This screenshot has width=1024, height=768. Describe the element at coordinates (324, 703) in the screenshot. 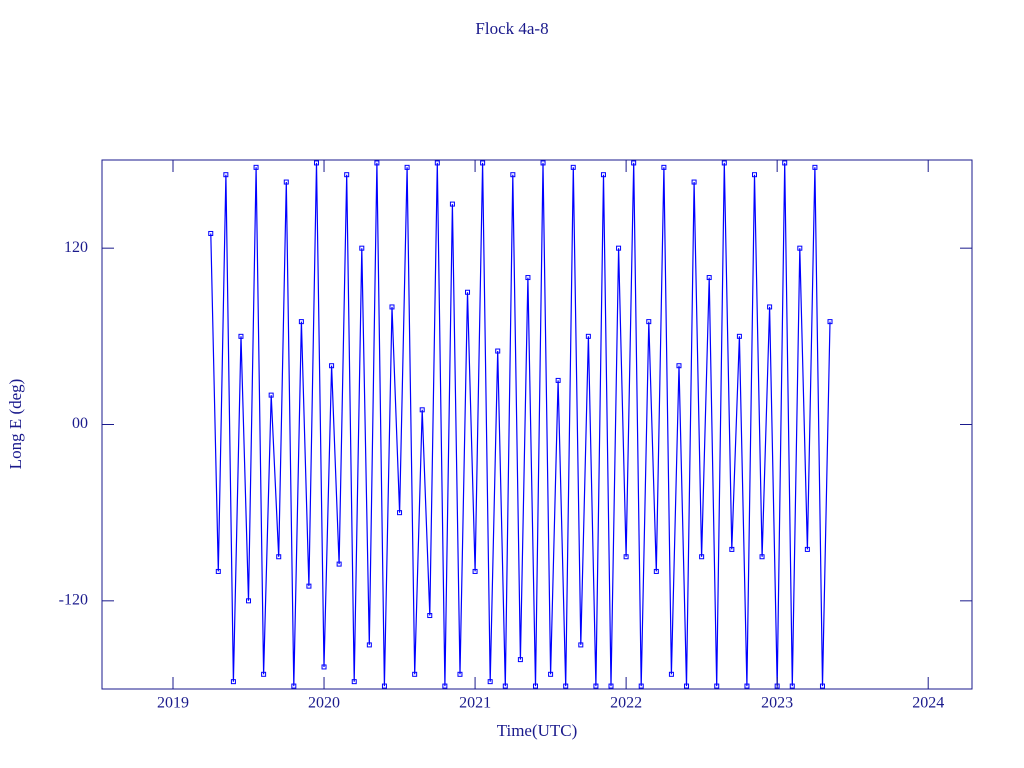

I see `x-tick-label: 2020` at that location.